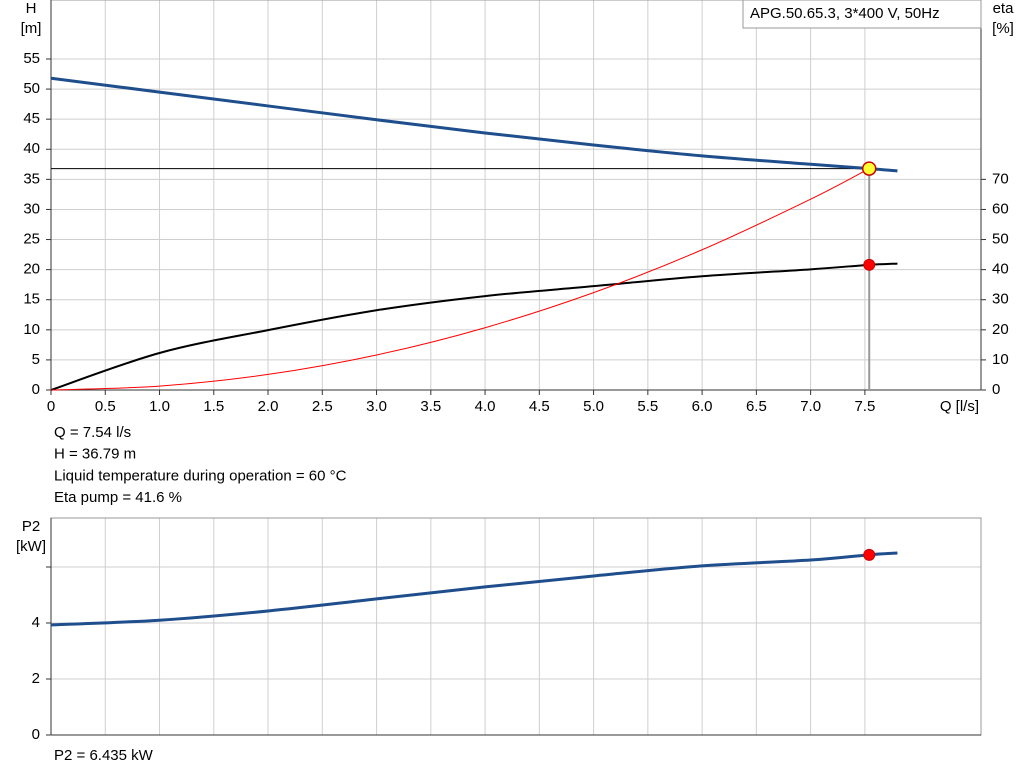 Image resolution: width=1024 pixels, height=781 pixels. Describe the element at coordinates (996, 389) in the screenshot. I see `y2-tick-label: 0` at that location.